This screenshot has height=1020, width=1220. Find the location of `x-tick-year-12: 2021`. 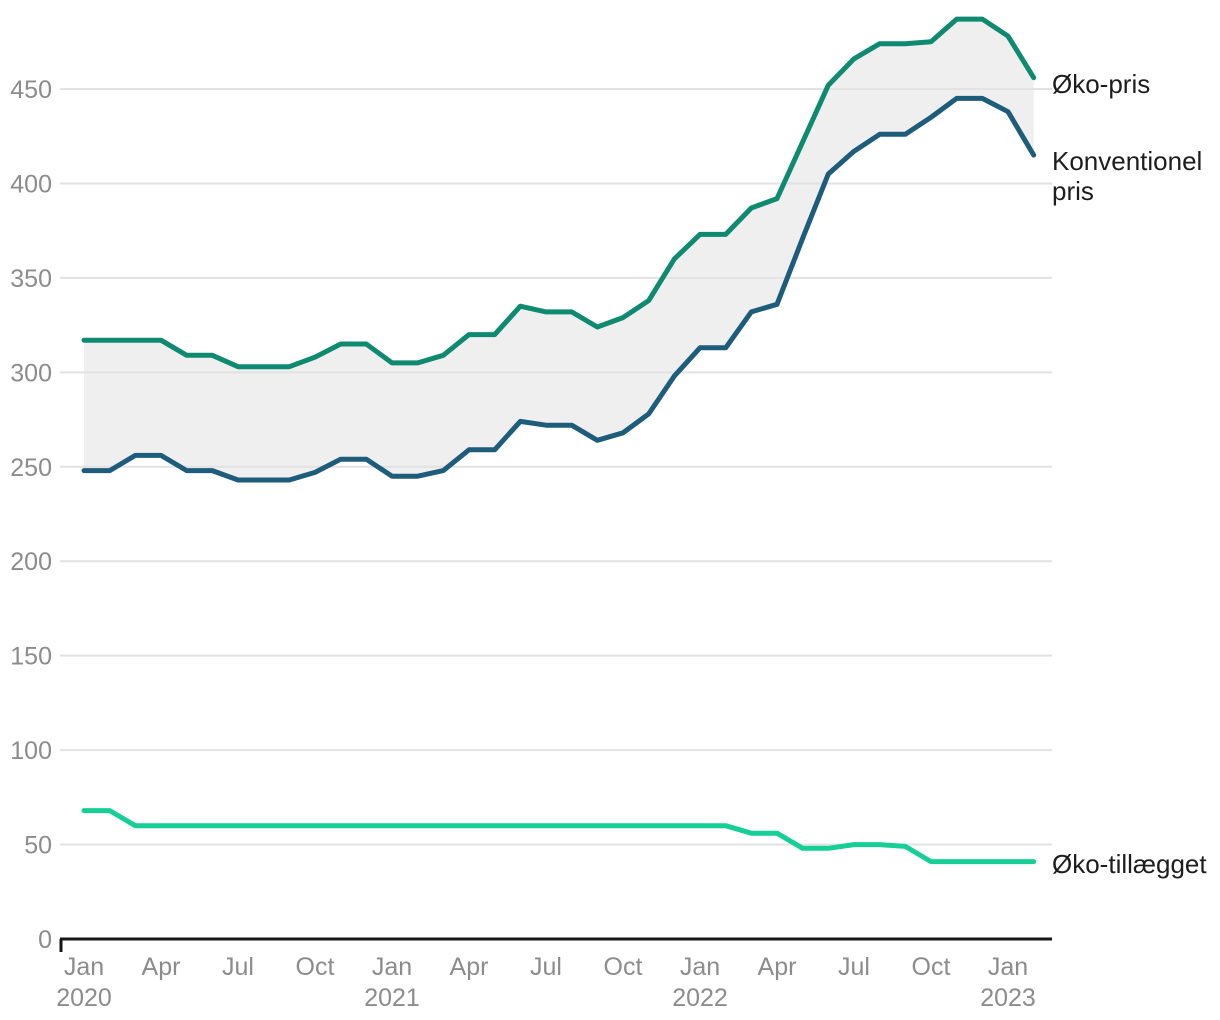

x-tick-year-12: 2021 is located at coordinates (392, 998).